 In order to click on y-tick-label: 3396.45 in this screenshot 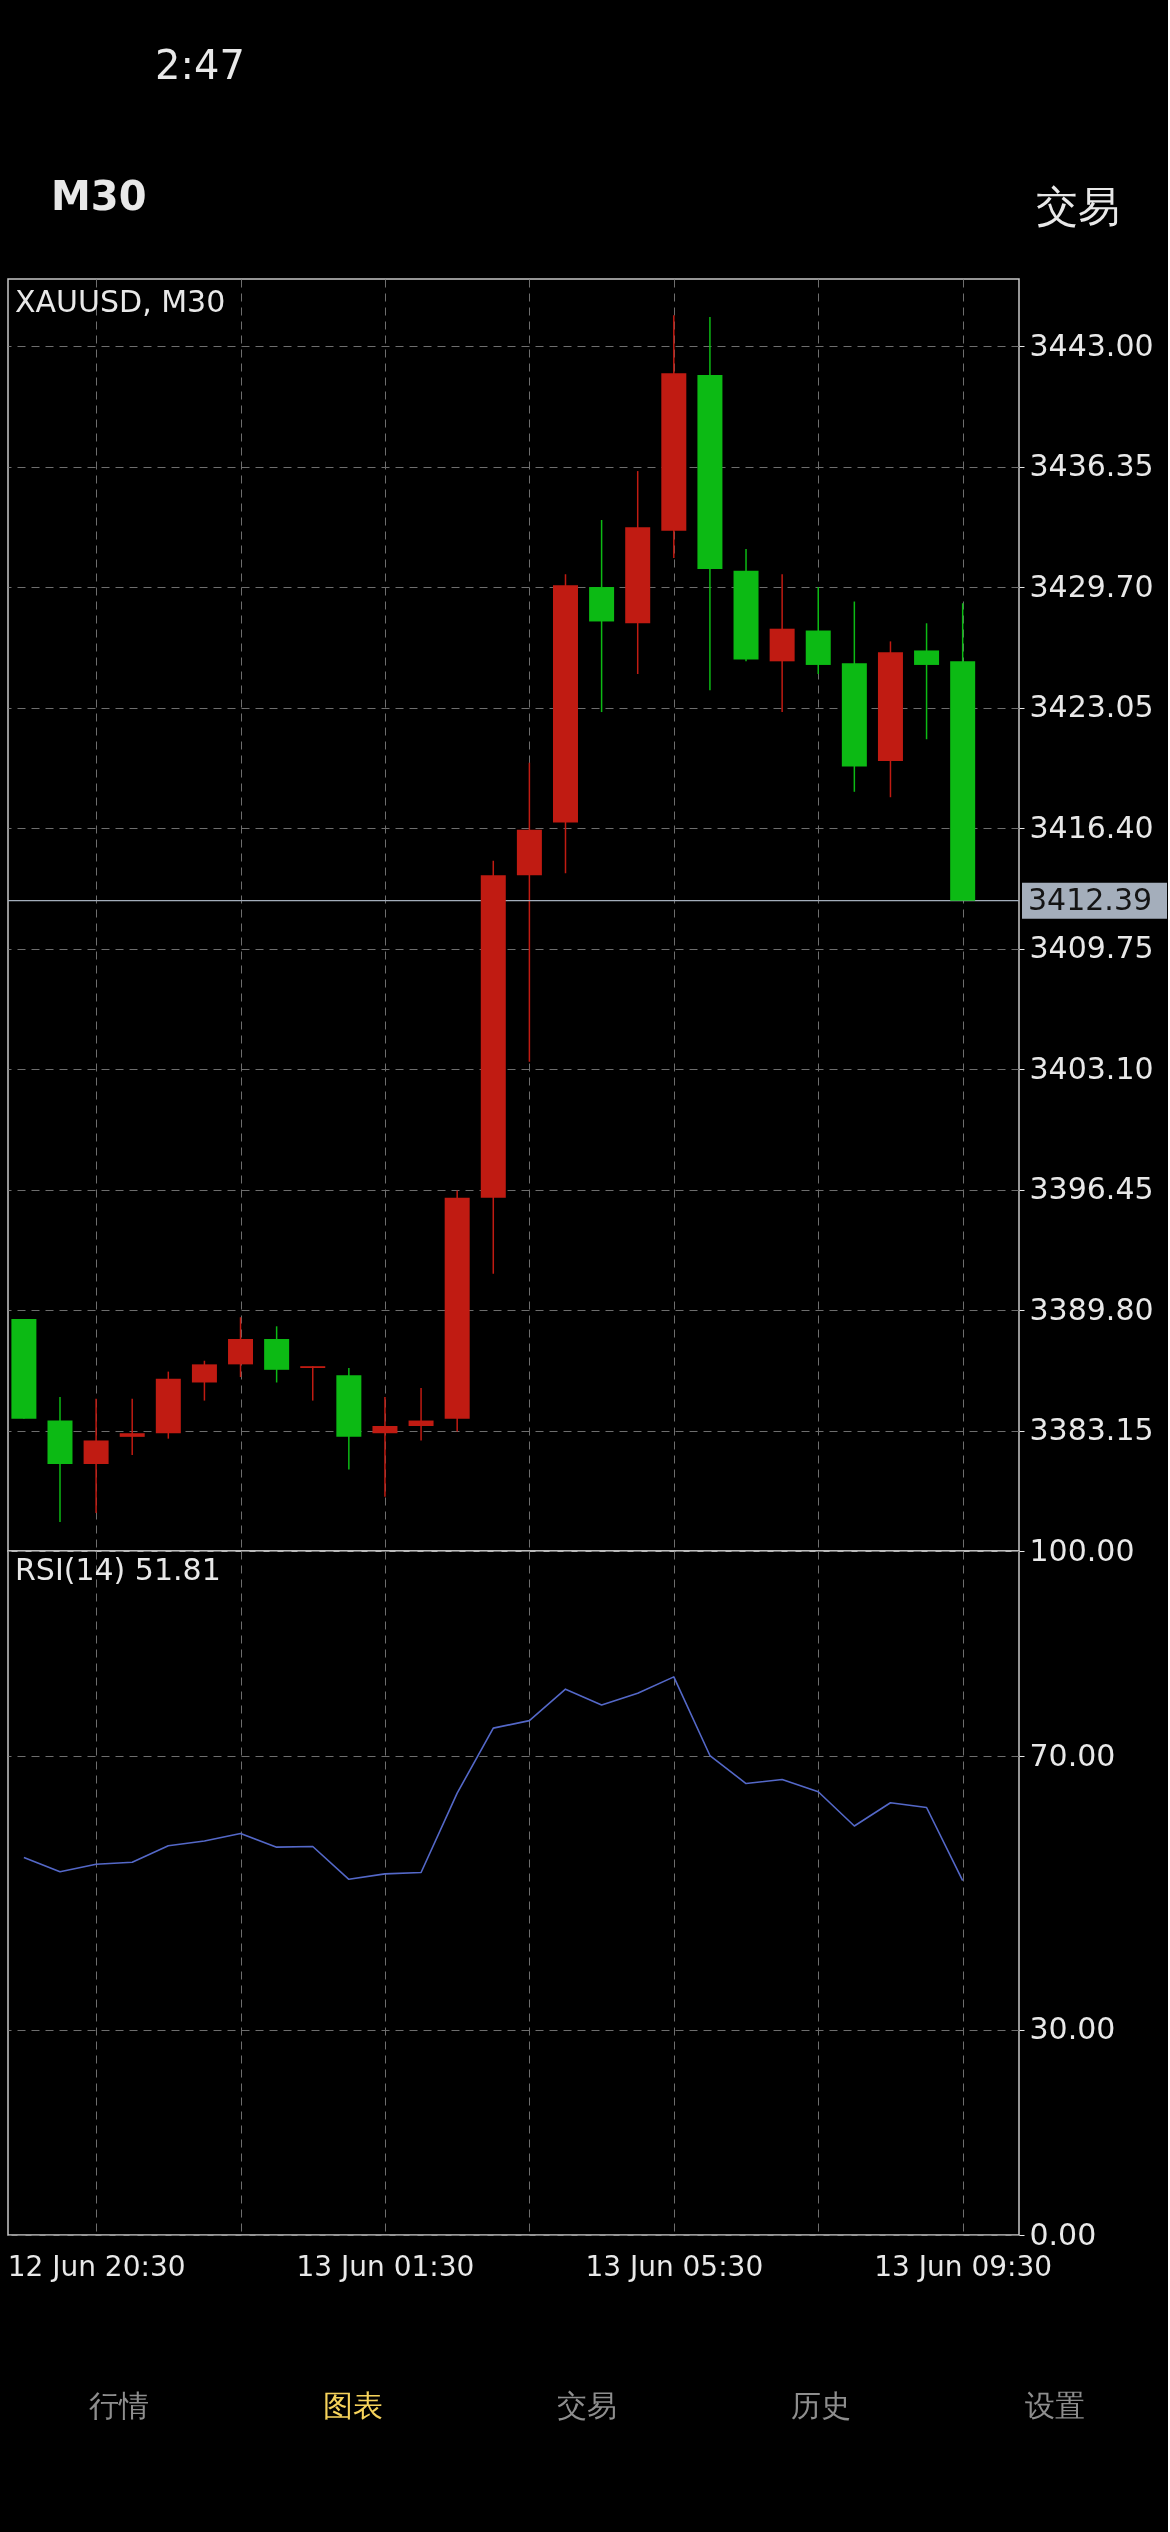, I will do `click(1091, 1189)`.